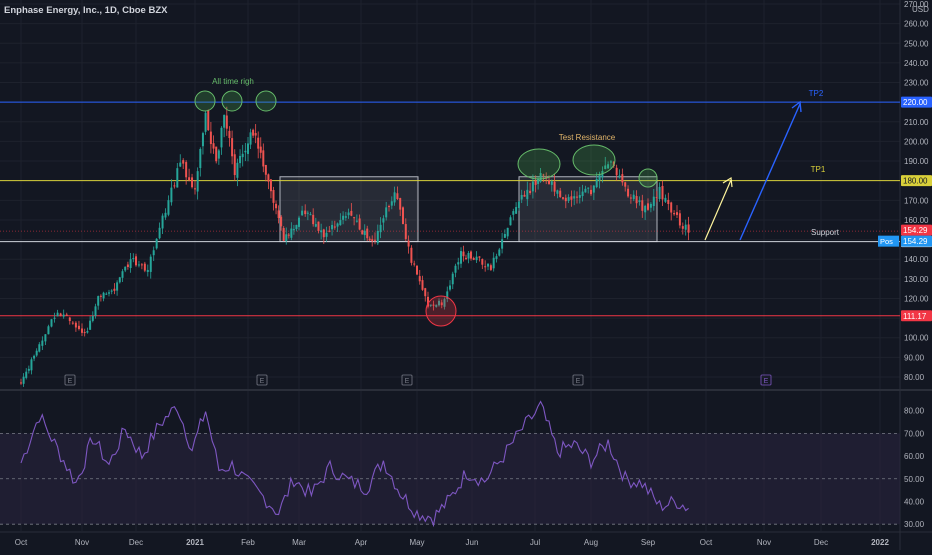  Describe the element at coordinates (916, 83) in the screenshot. I see `price-tick-label: 230.00` at that location.